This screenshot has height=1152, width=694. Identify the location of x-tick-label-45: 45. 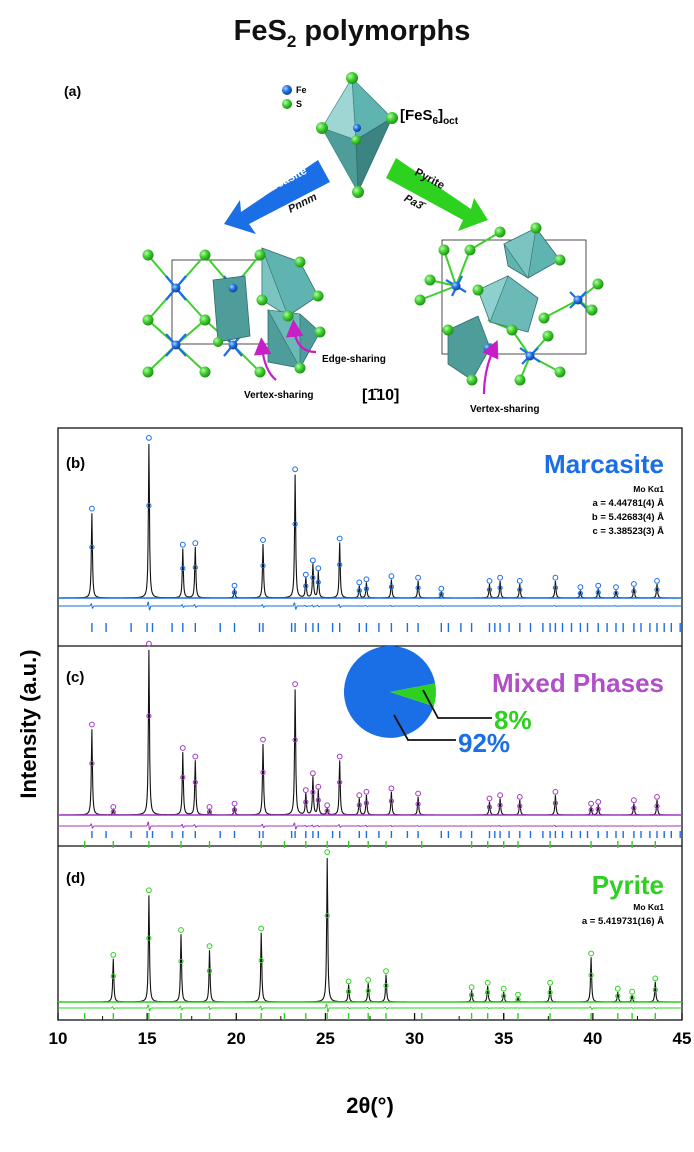
(682, 1038).